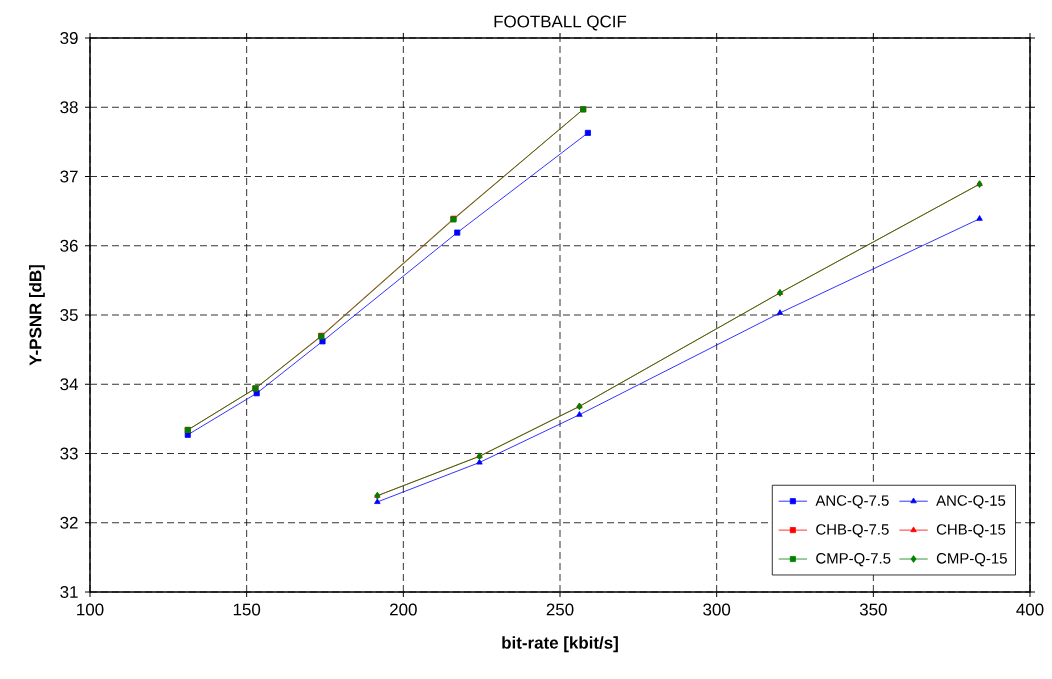 The height and width of the screenshot is (679, 1052). I want to click on legend-label: ANC-Q-15, so click(971, 502).